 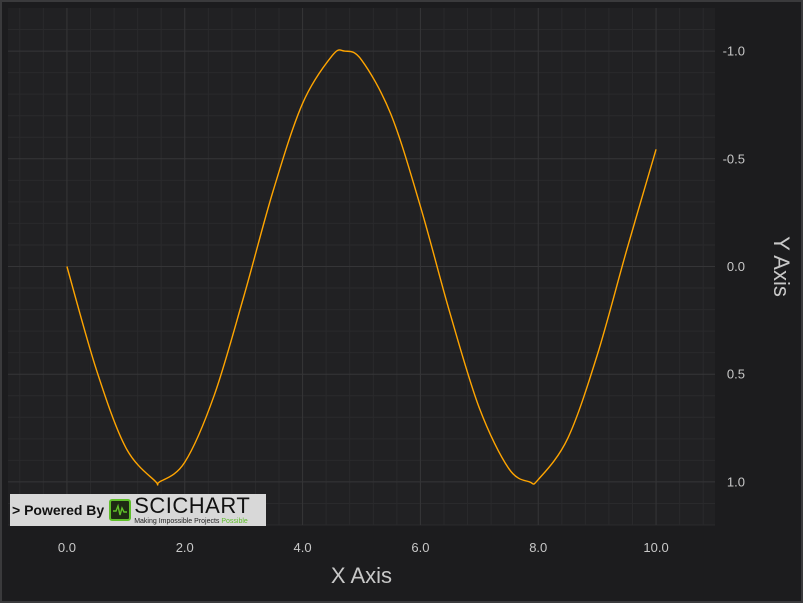 What do you see at coordinates (177, 521) in the screenshot?
I see `brand-tagline-main: Making Impossible Projects` at bounding box center [177, 521].